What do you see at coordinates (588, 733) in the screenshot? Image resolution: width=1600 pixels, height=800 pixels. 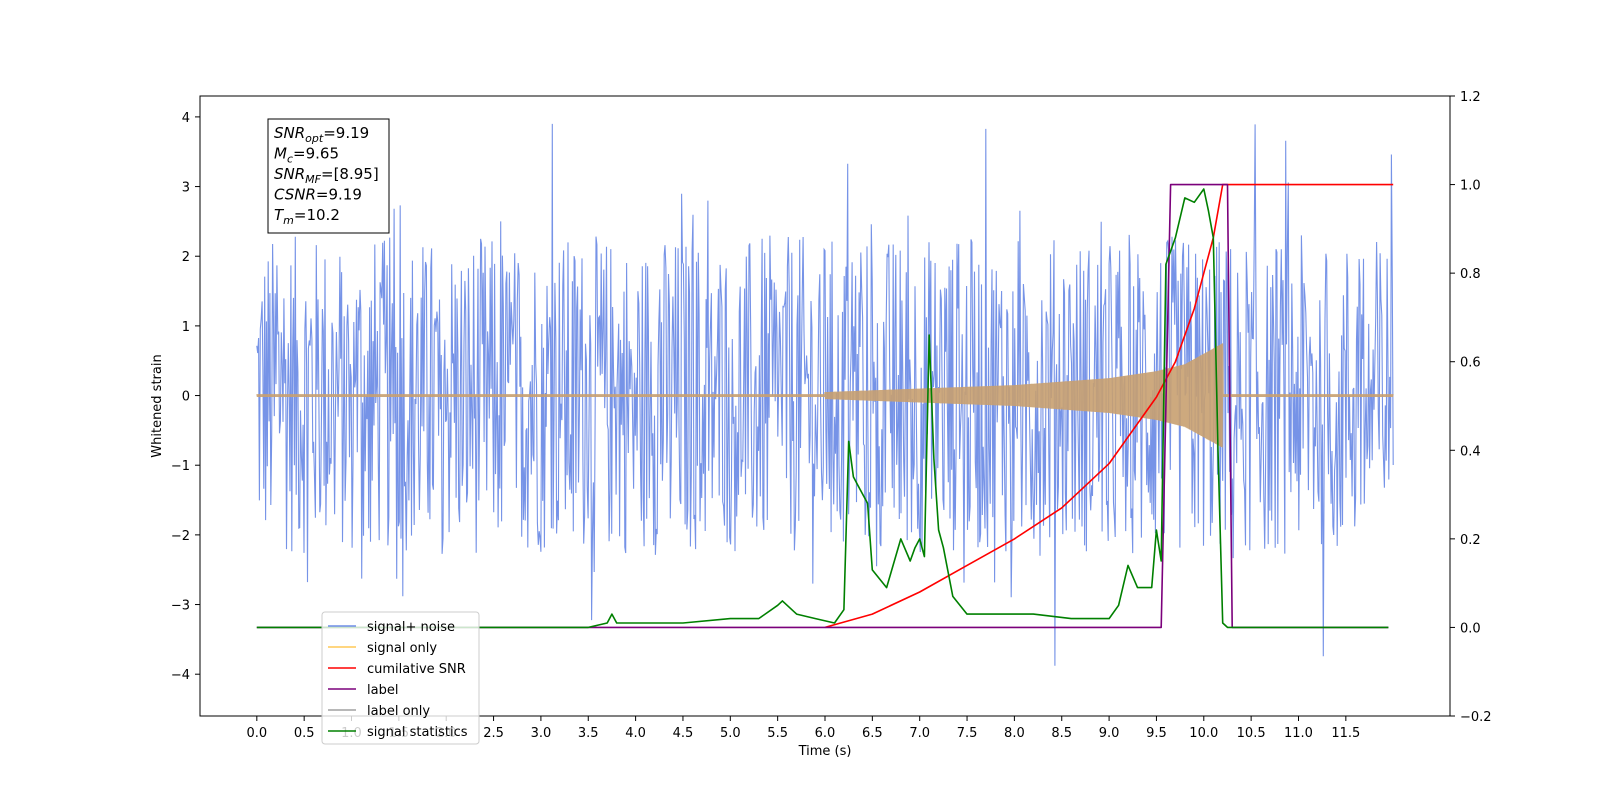 I see `x-tick-label: 3.5` at bounding box center [588, 733].